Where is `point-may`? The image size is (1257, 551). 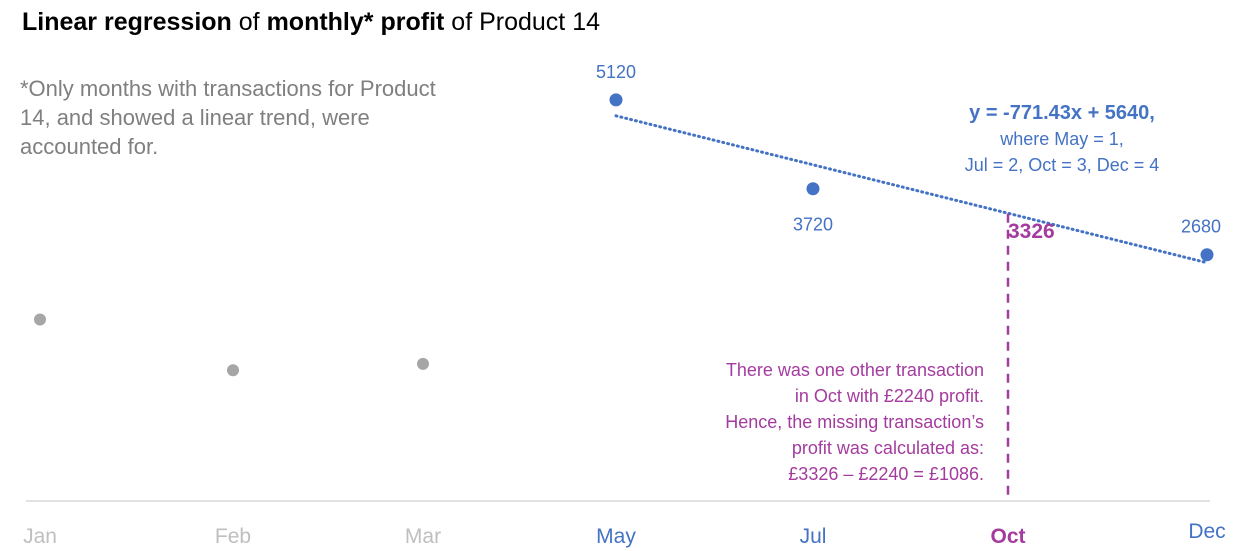
point-may is located at coordinates (616, 100).